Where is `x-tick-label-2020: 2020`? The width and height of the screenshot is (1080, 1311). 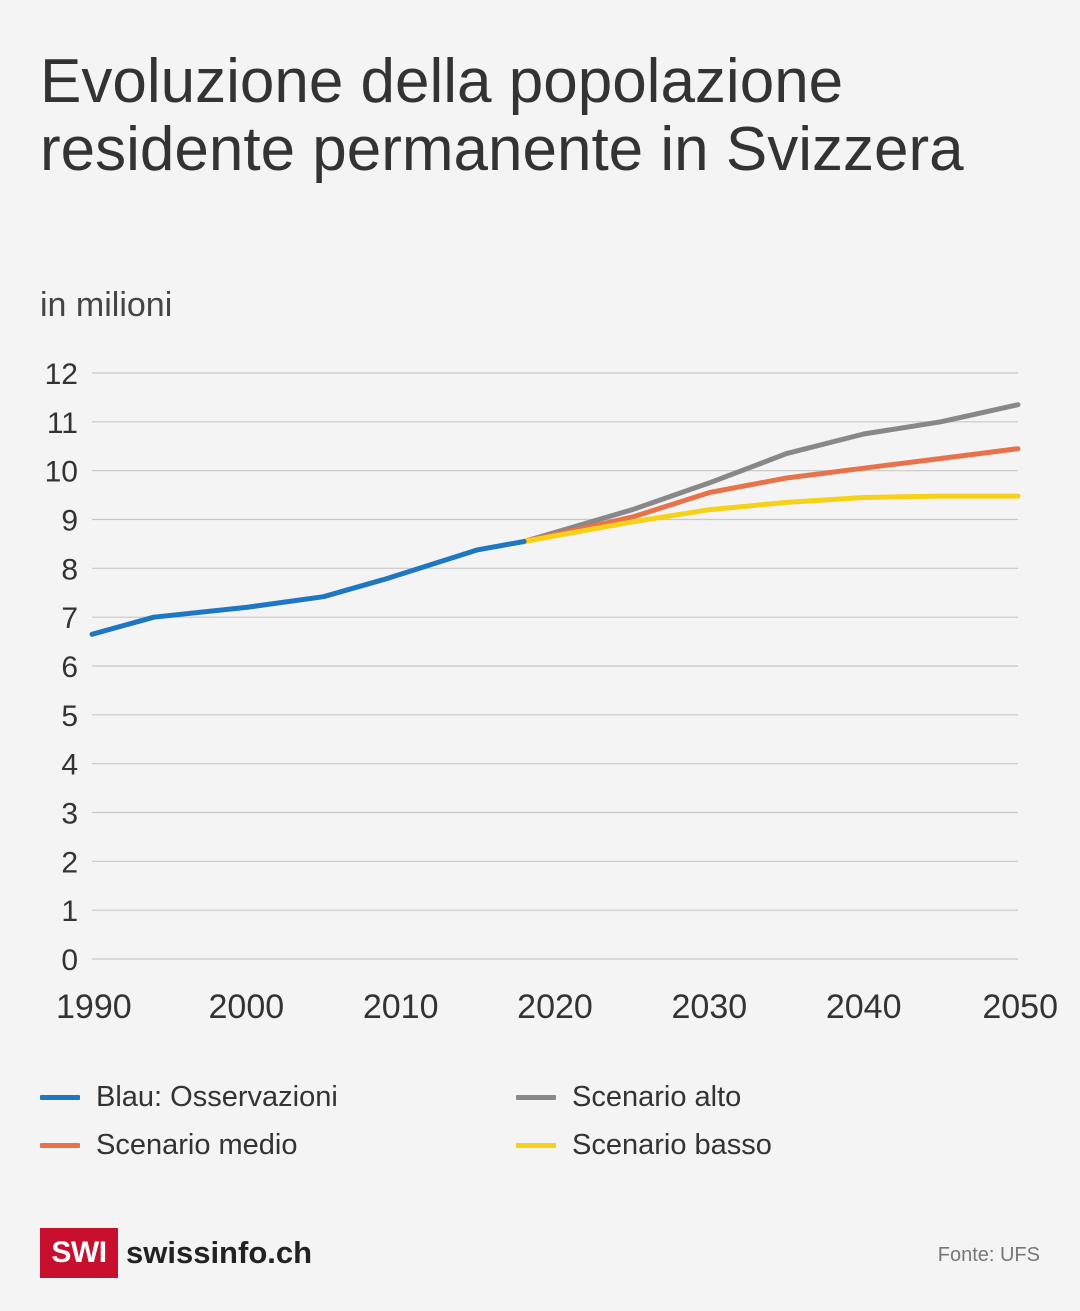 x-tick-label-2020: 2020 is located at coordinates (555, 1007).